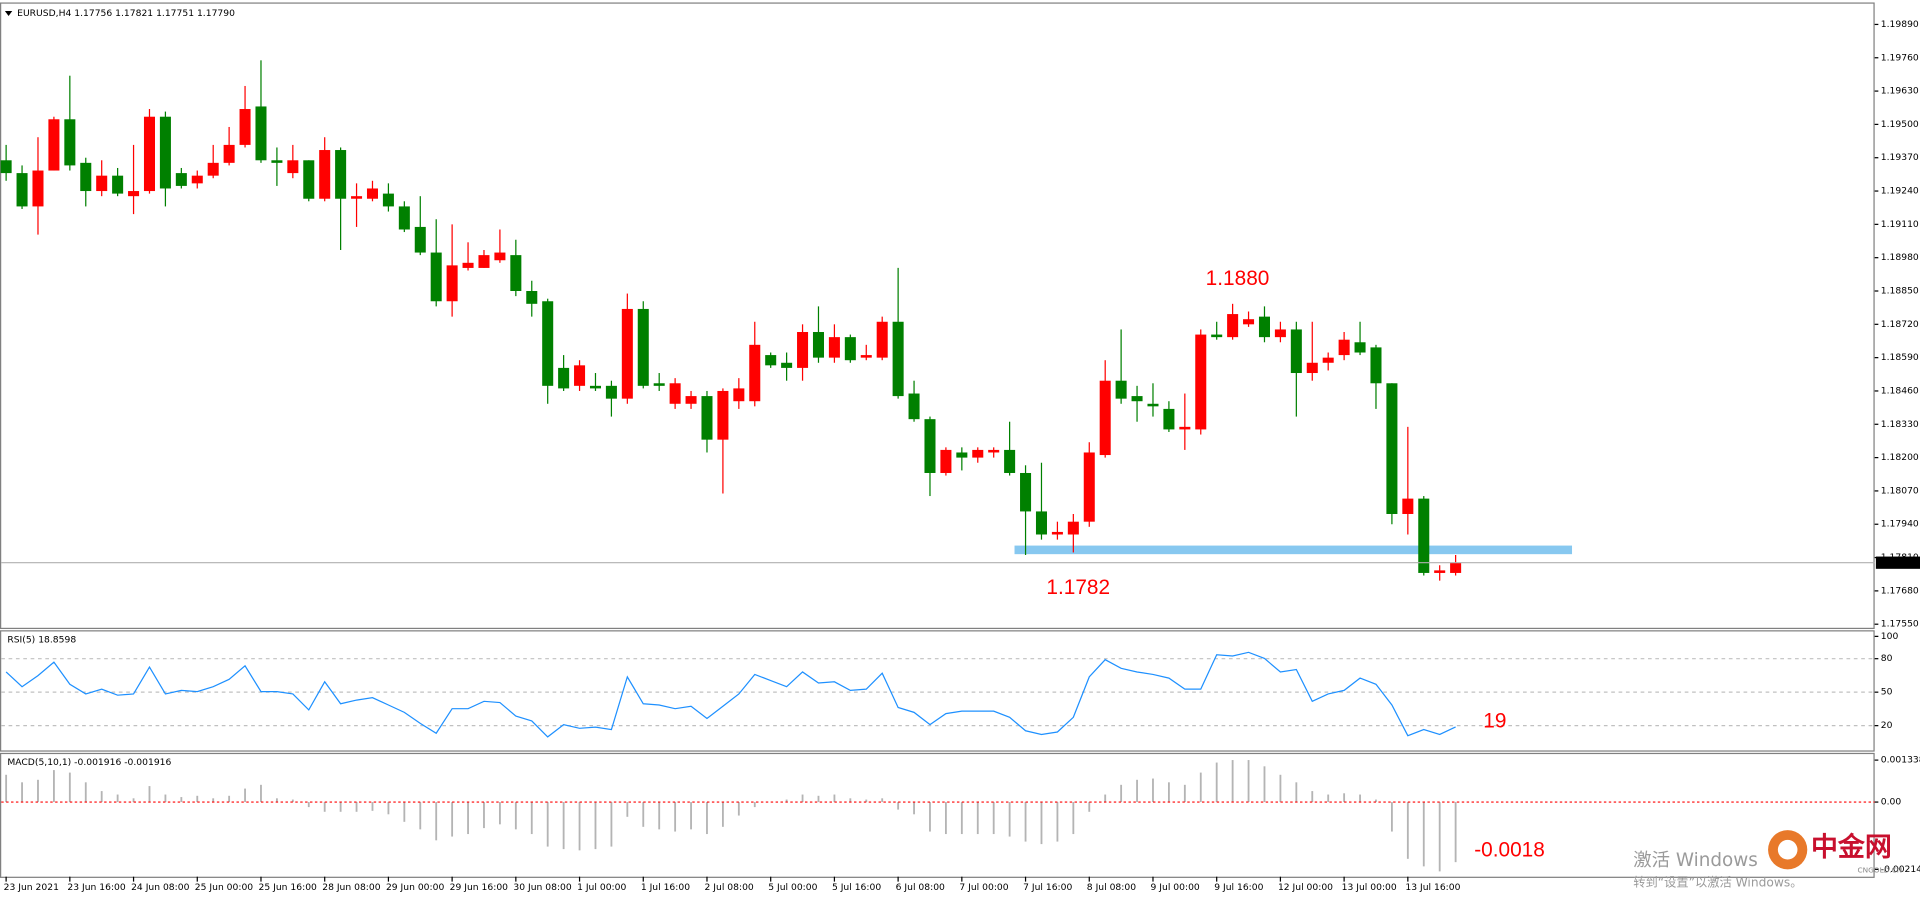 The height and width of the screenshot is (900, 1920). What do you see at coordinates (1238, 278) in the screenshot?
I see `annotation: 1.1880` at bounding box center [1238, 278].